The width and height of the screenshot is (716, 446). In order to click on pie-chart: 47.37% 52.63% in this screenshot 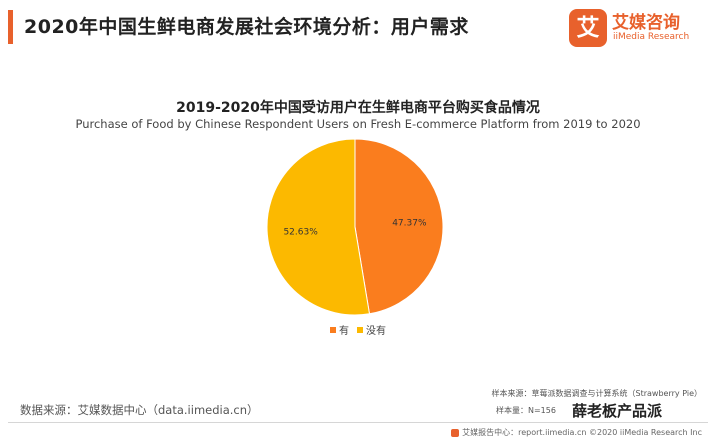, I will do `click(355, 227)`.